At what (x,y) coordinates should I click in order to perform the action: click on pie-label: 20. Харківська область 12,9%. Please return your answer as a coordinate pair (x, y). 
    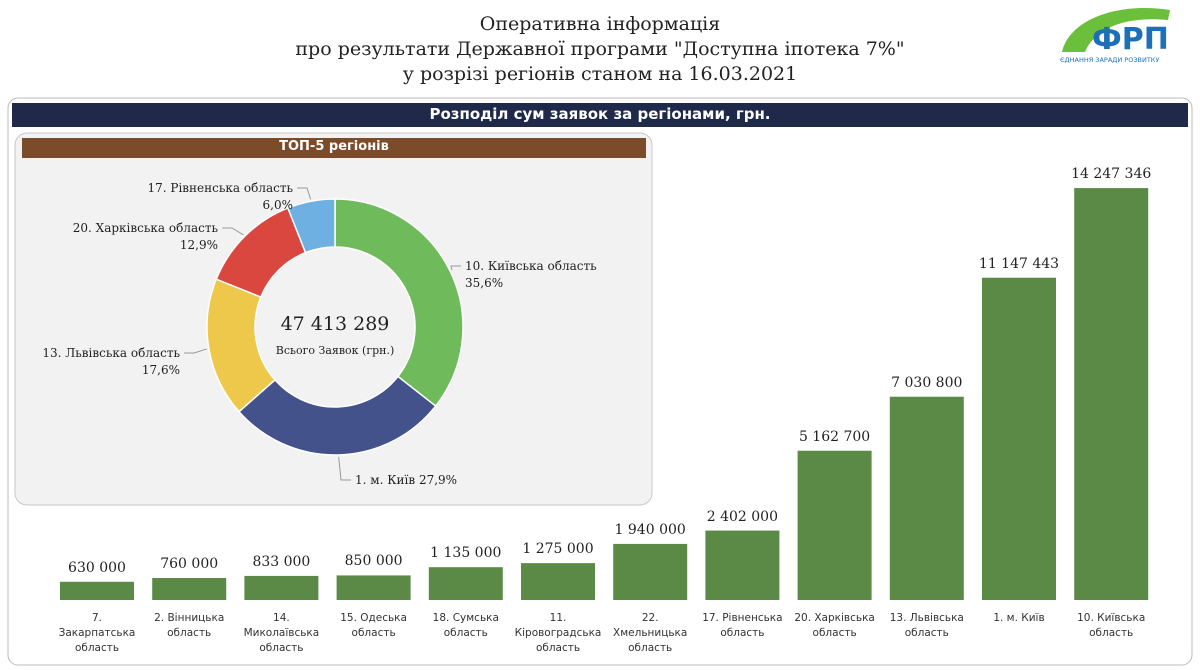
    Looking at the image, I should click on (145, 237).